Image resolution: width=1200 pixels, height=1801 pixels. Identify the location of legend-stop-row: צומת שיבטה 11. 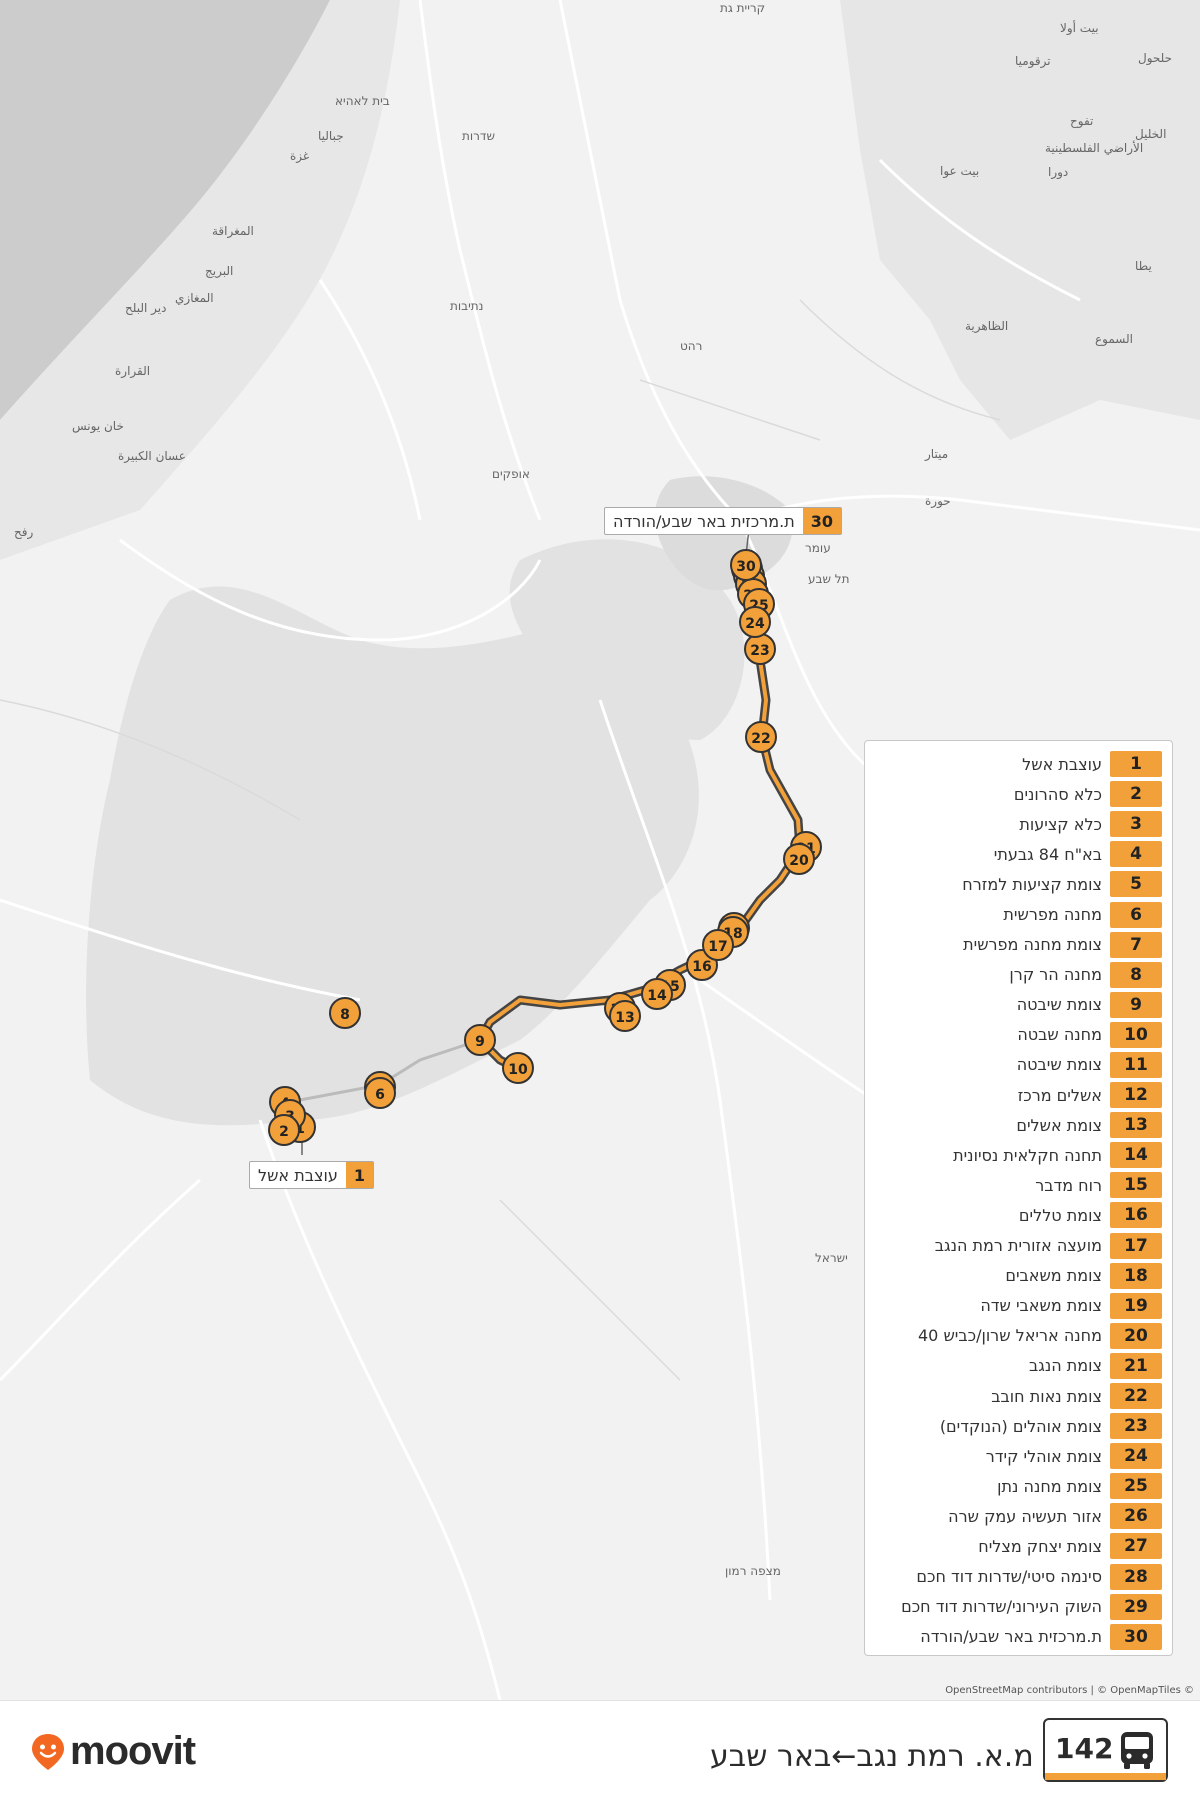
(1018, 1065).